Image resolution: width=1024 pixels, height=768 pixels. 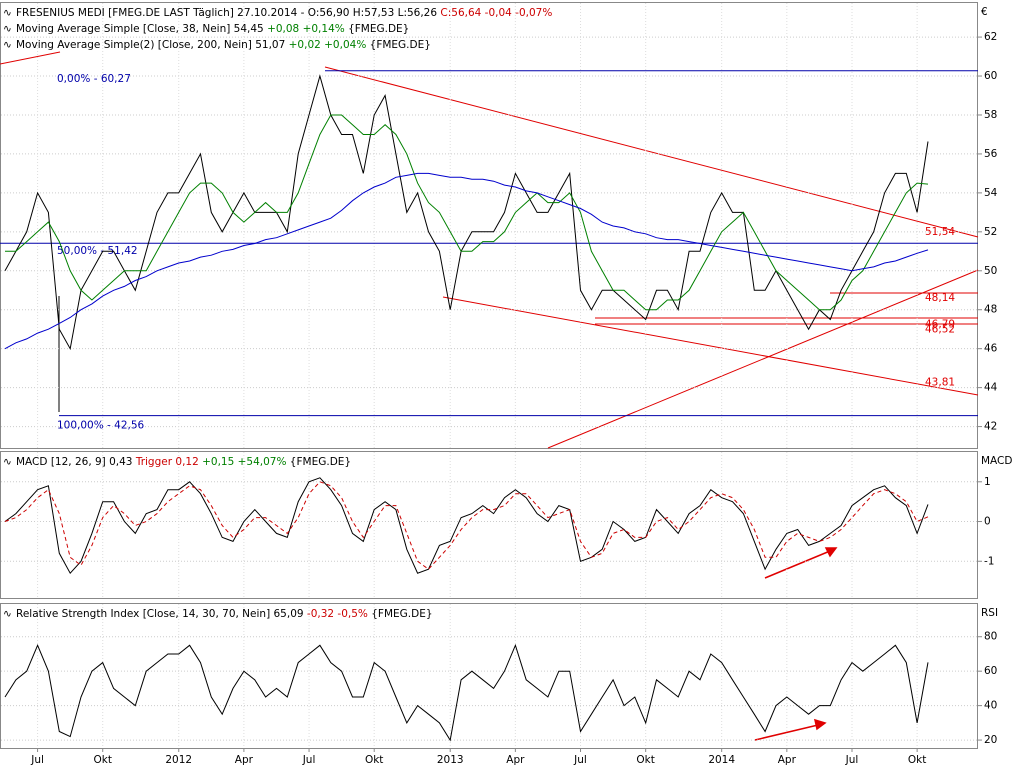 What do you see at coordinates (77, 614) in the screenshot?
I see `legend-text: Relative Strength Index` at bounding box center [77, 614].